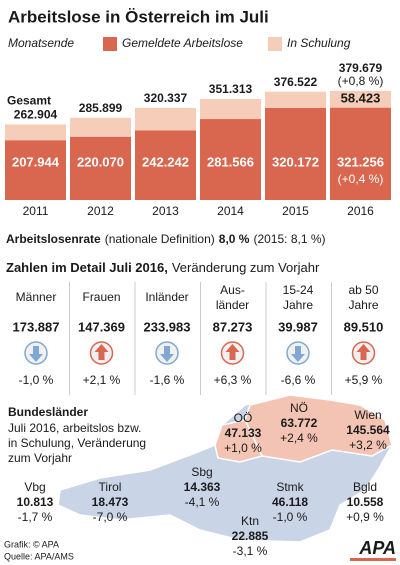 This screenshot has height=565, width=400. I want to click on detail-label: länder, so click(232, 305).